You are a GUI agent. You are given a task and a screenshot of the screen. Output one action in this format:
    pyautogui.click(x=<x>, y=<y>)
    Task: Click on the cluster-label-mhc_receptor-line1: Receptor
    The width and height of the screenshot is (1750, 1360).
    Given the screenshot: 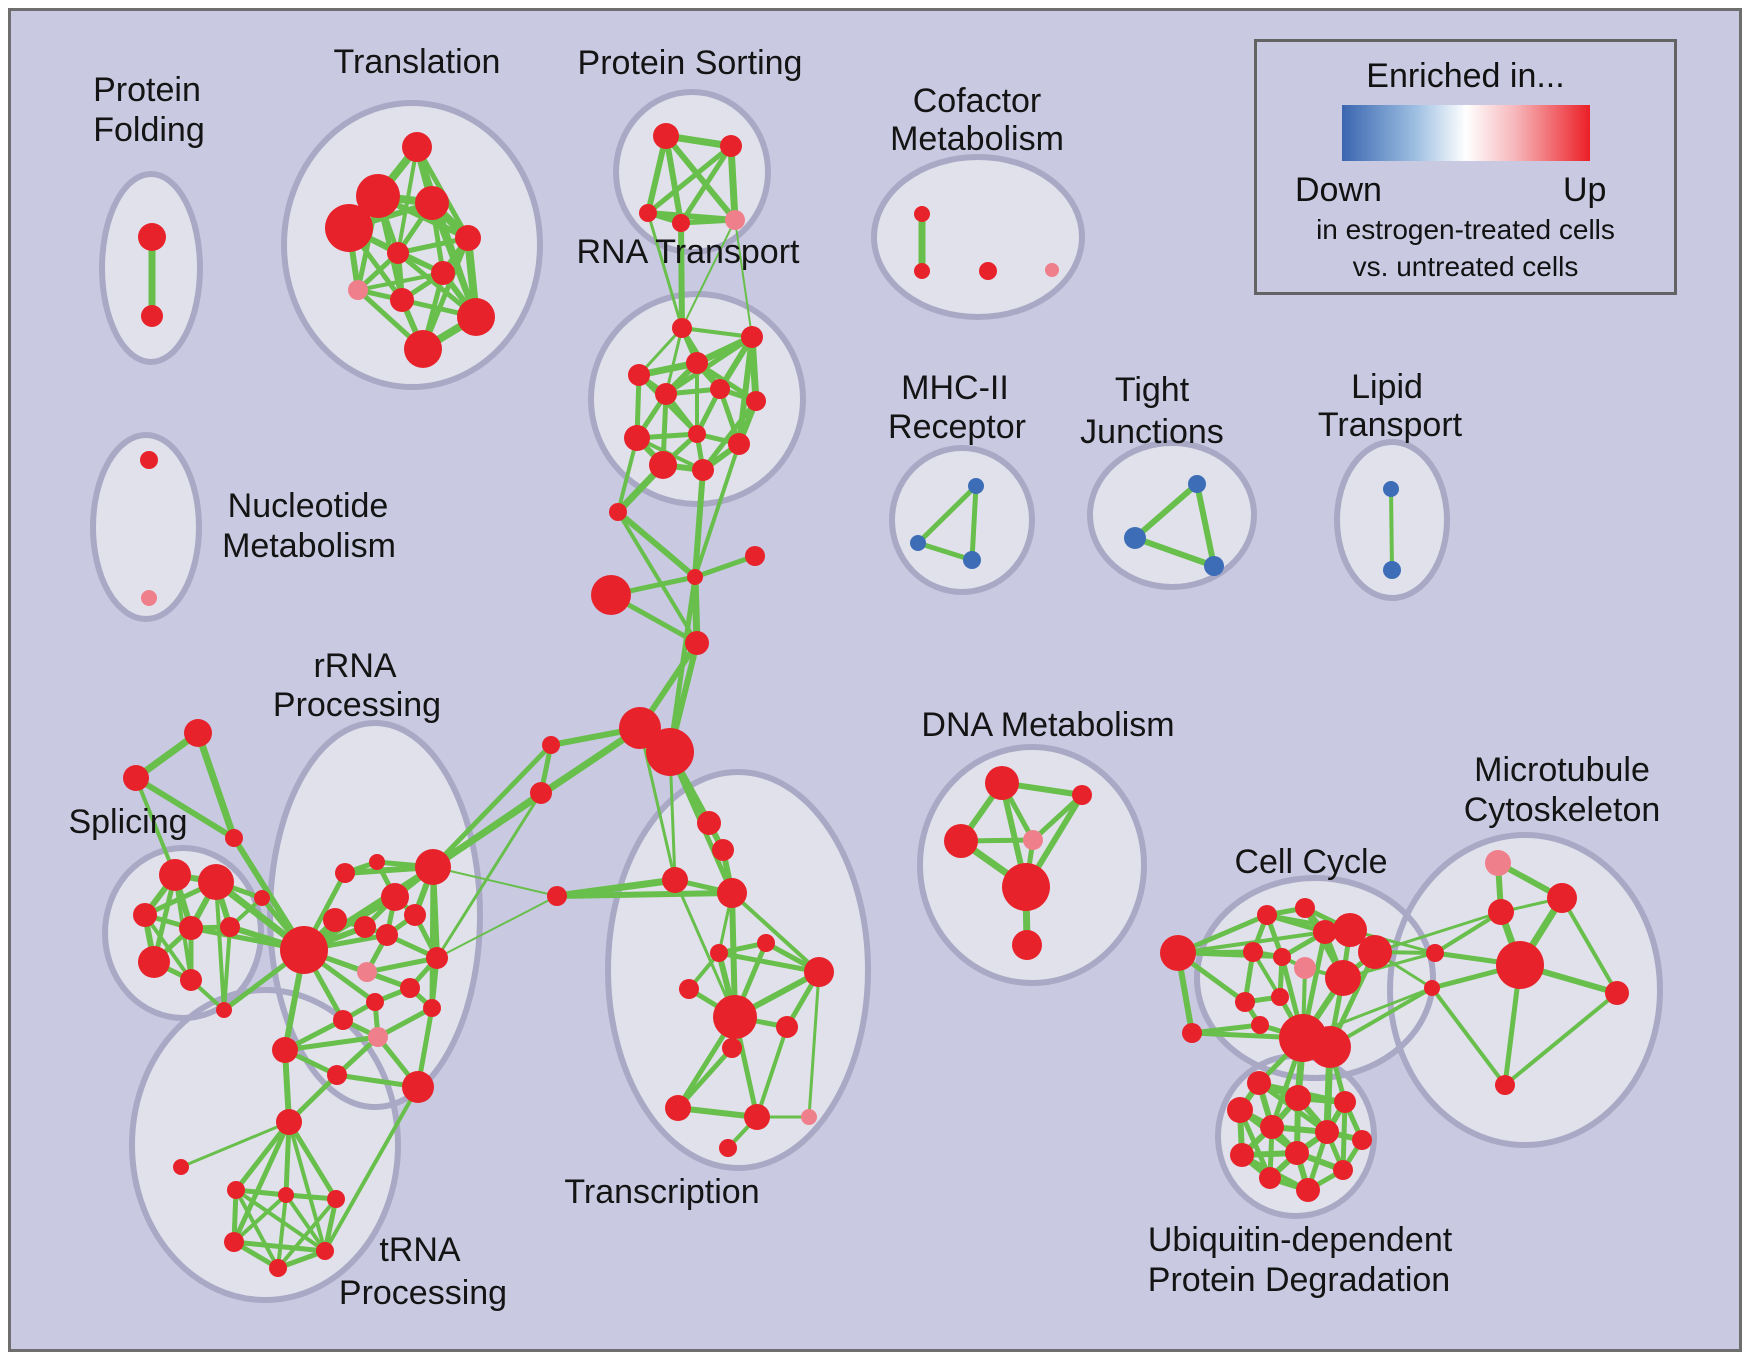 What is the action you would take?
    pyautogui.click(x=957, y=427)
    